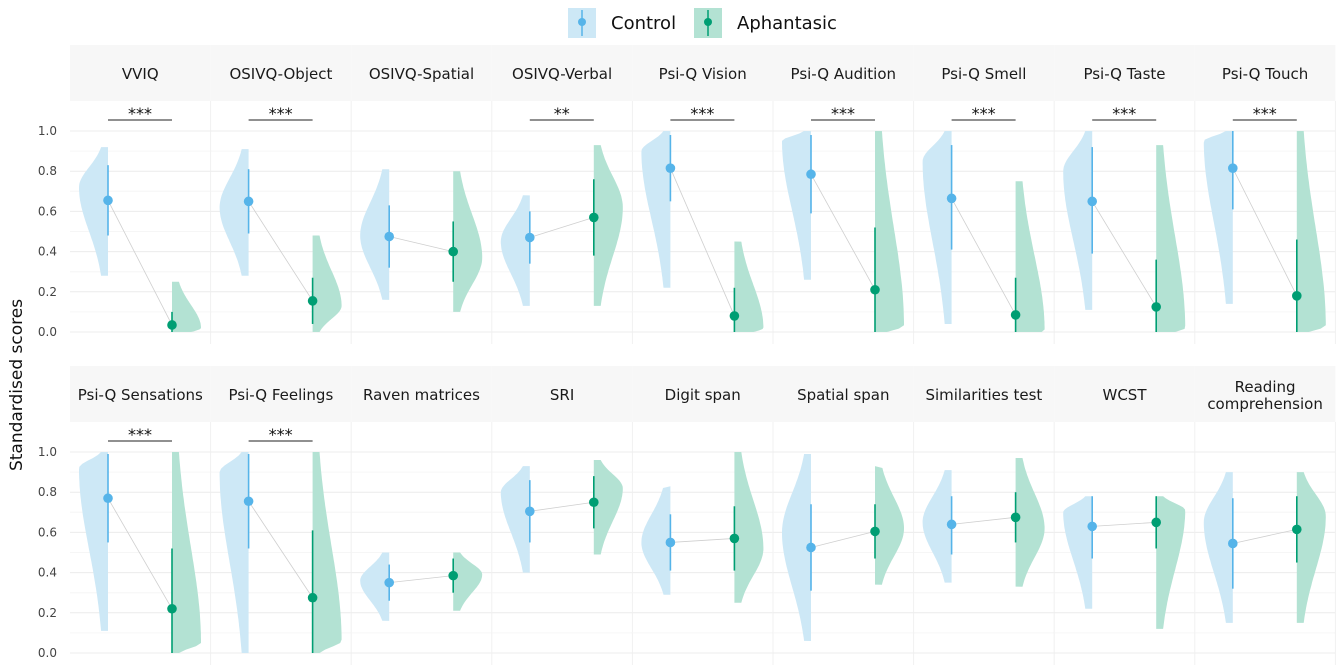  Describe the element at coordinates (281, 395) in the screenshot. I see `panel-title: Psi-Q Feelings` at that location.